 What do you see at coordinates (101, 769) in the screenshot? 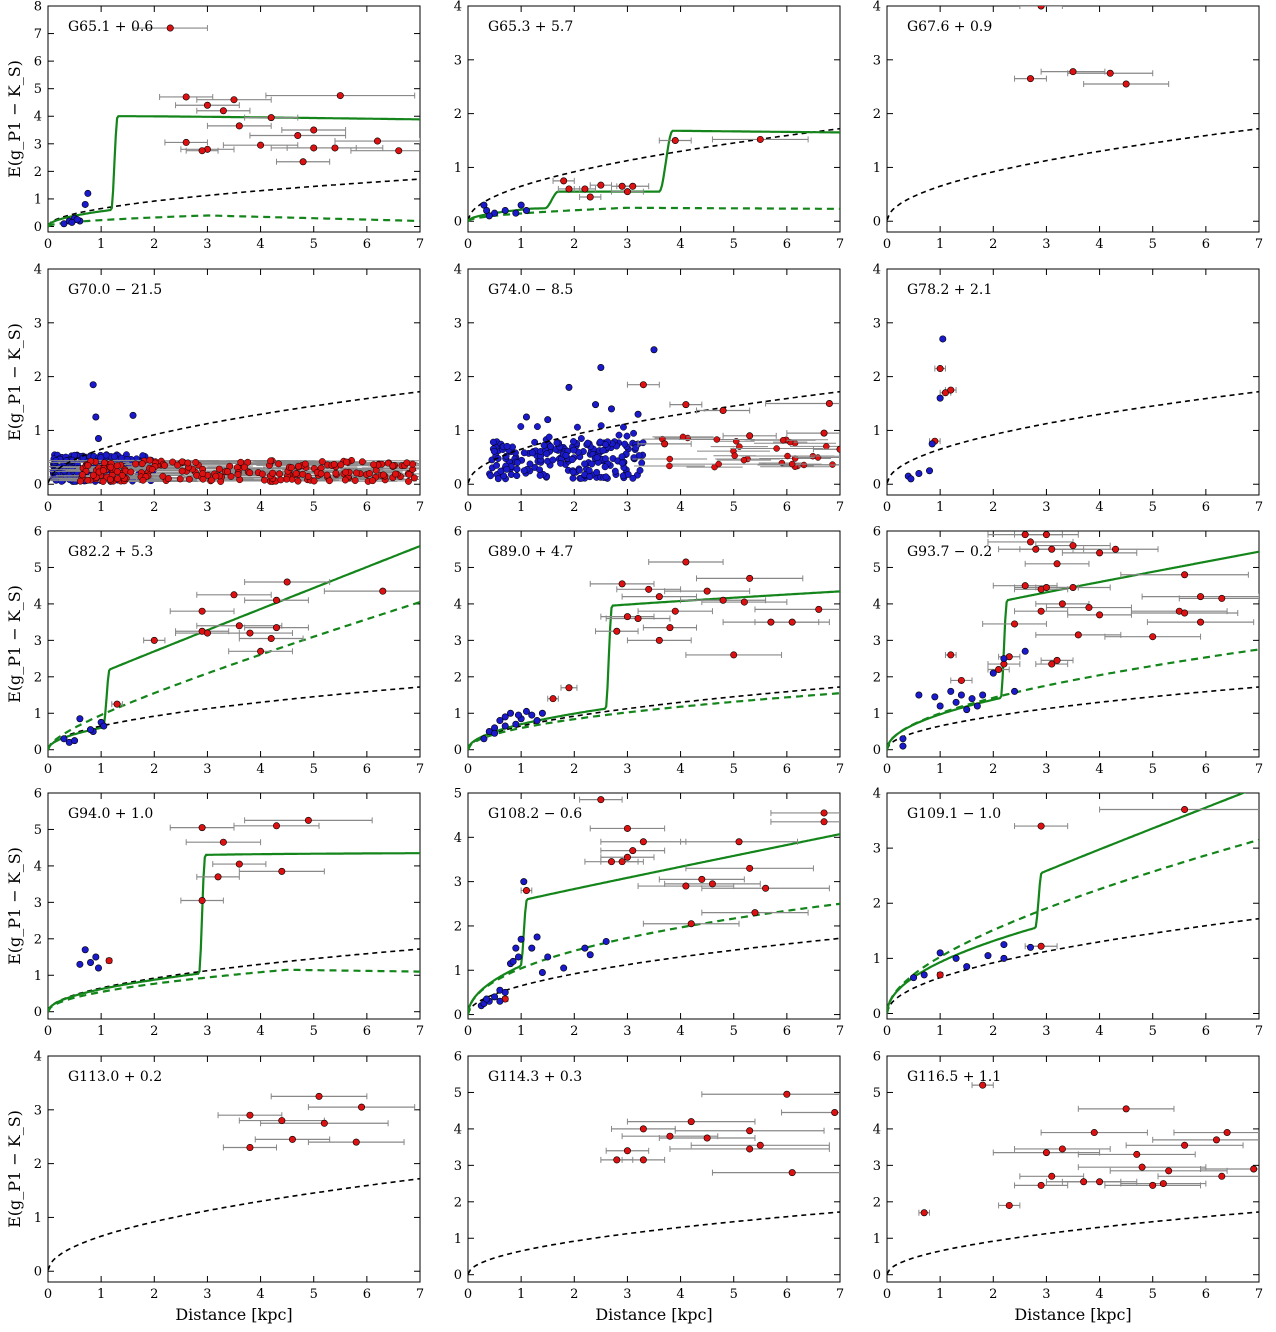
I see `x-tick-label: 1` at bounding box center [101, 769].